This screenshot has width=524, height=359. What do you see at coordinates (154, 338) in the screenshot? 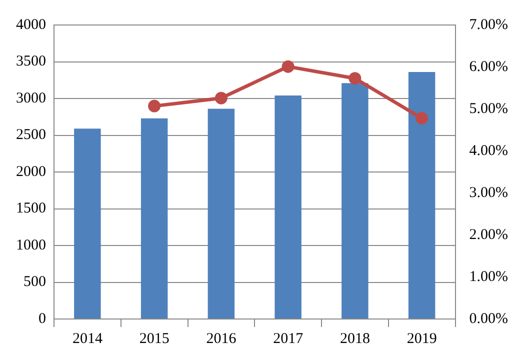
I see `x-tick-label: 2015` at bounding box center [154, 338].